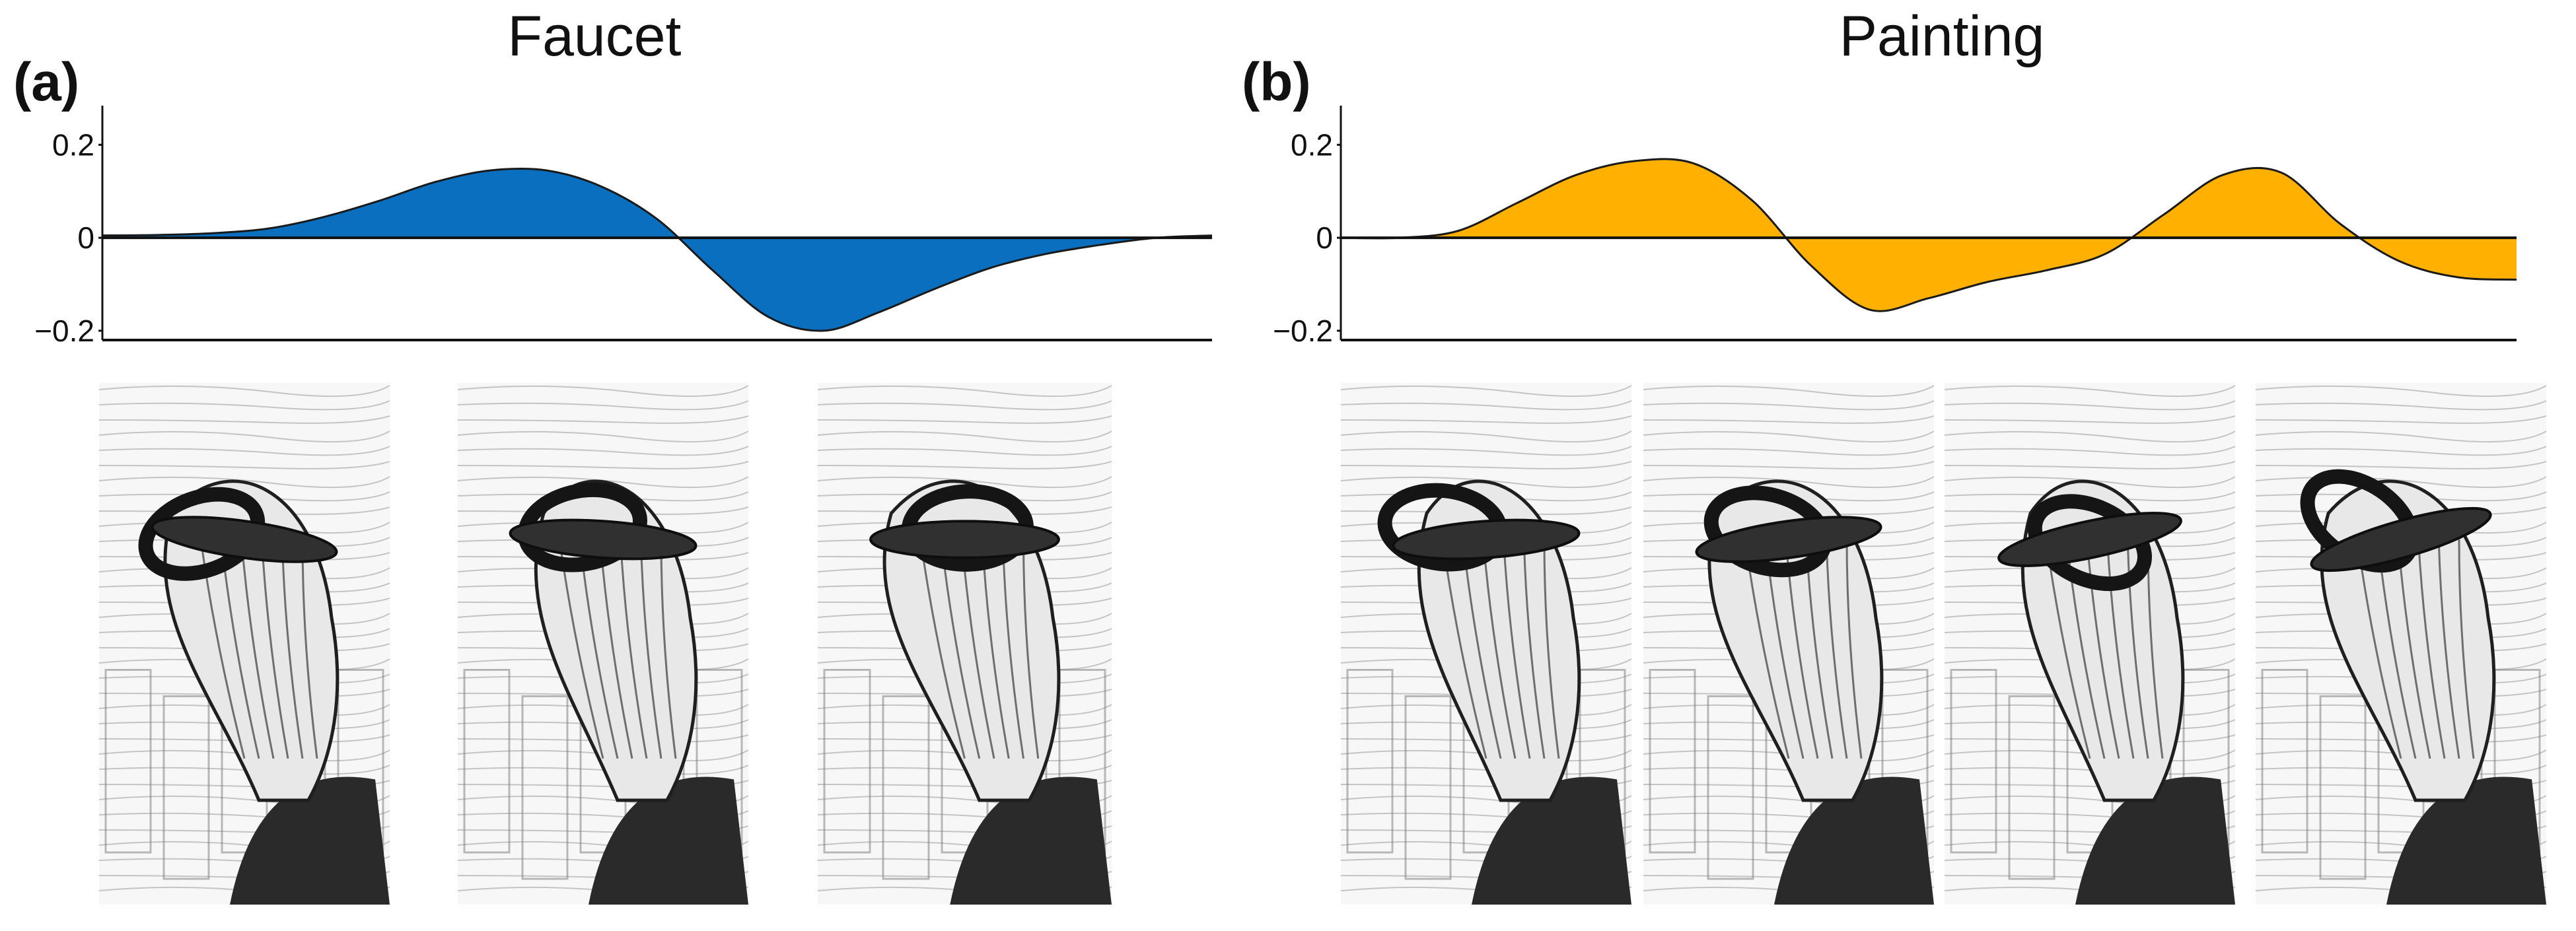  I want to click on panel-title: Painting, so click(1942, 36).